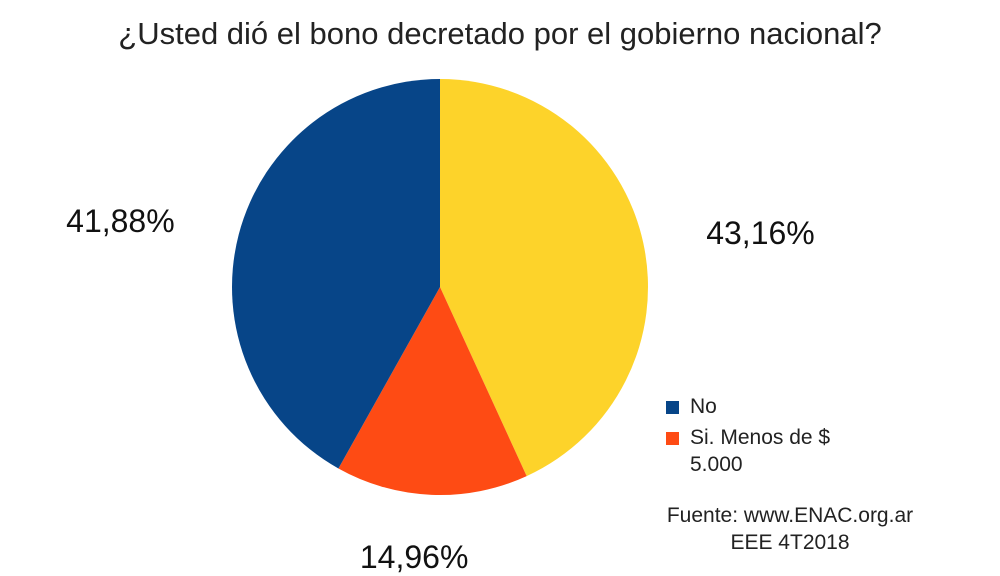  I want to click on data-label-41-88: 41,88%, so click(120, 221).